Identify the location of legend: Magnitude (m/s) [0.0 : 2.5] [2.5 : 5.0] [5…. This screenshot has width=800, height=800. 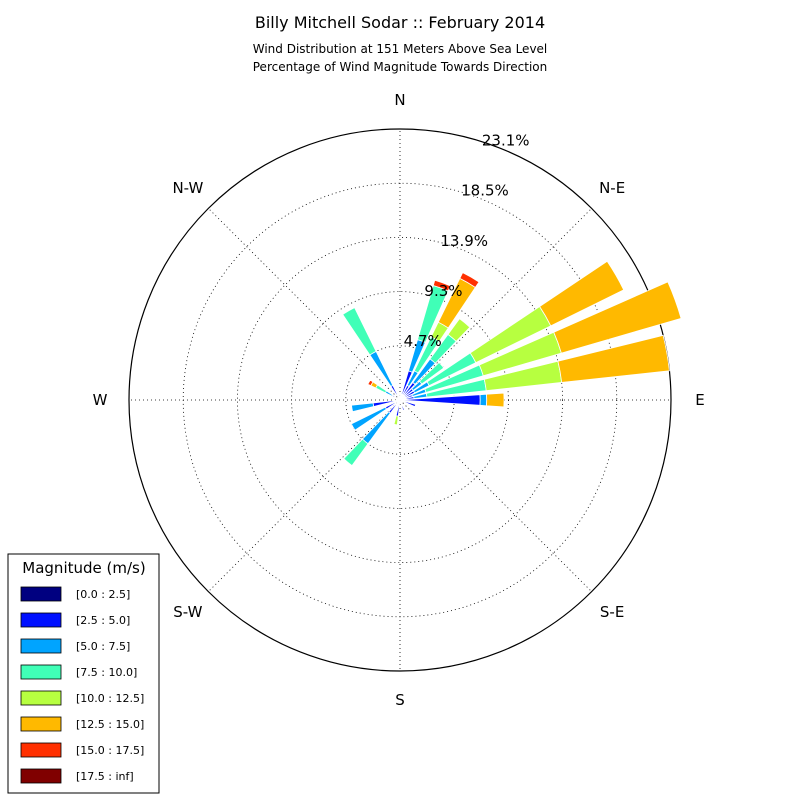
(83, 673).